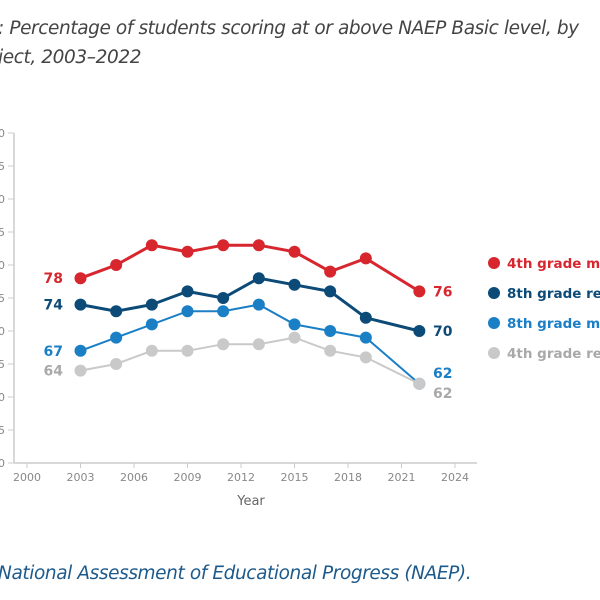 The height and width of the screenshot is (600, 600). Describe the element at coordinates (553, 354) in the screenshot. I see `legend-label: 4th grade reac` at that location.